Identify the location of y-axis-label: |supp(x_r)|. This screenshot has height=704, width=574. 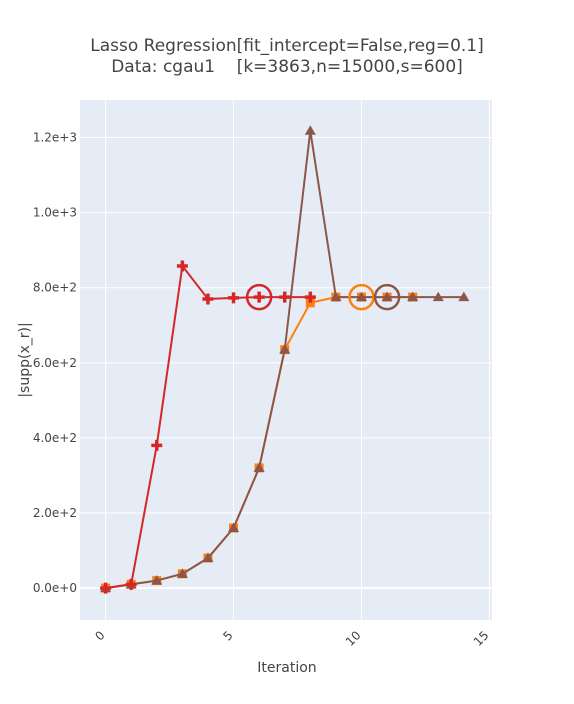
(25, 359).